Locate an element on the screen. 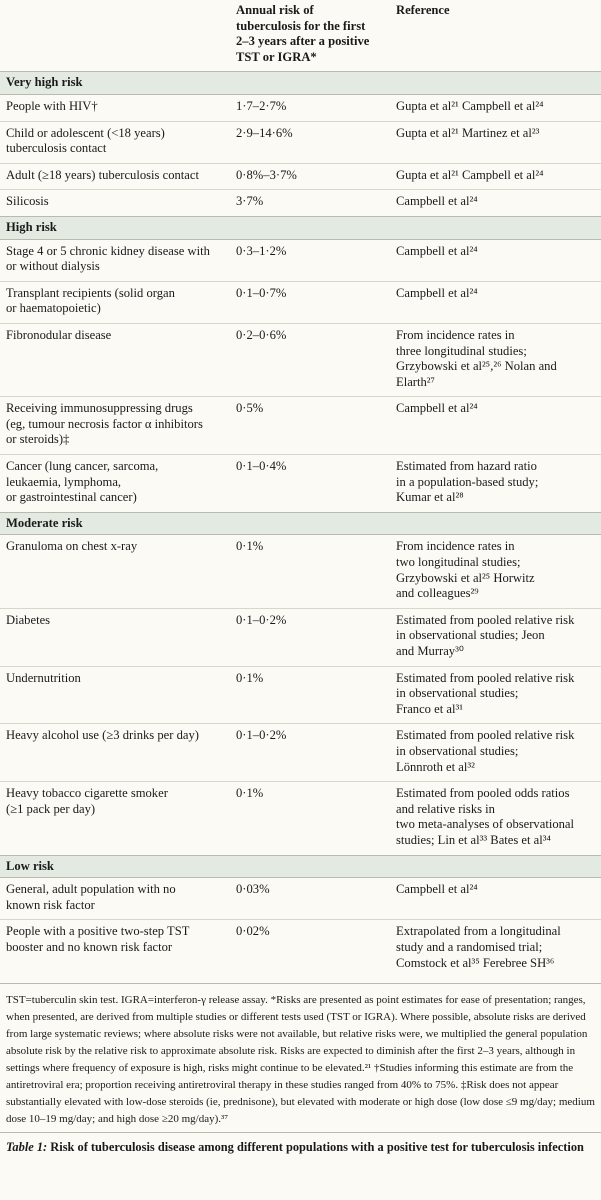 The image size is (601, 1200). risk-cell: 0·1–0·7% is located at coordinates (310, 302).